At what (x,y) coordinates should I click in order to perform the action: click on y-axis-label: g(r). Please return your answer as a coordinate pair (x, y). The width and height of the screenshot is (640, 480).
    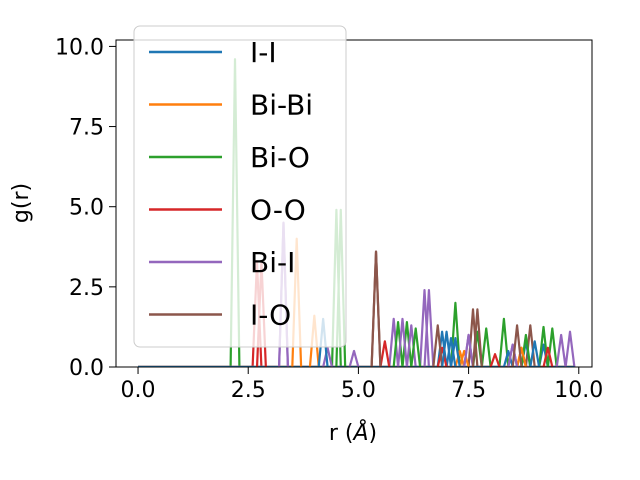
    Looking at the image, I should click on (21, 203).